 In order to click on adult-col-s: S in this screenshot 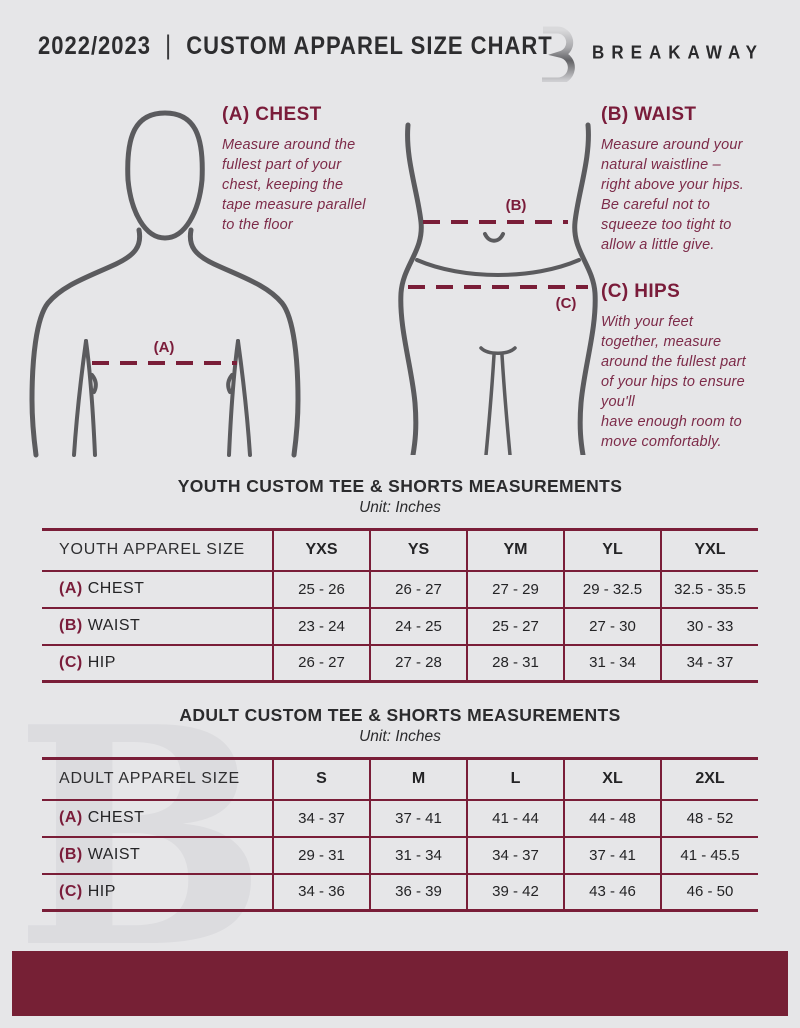, I will do `click(321, 779)`.